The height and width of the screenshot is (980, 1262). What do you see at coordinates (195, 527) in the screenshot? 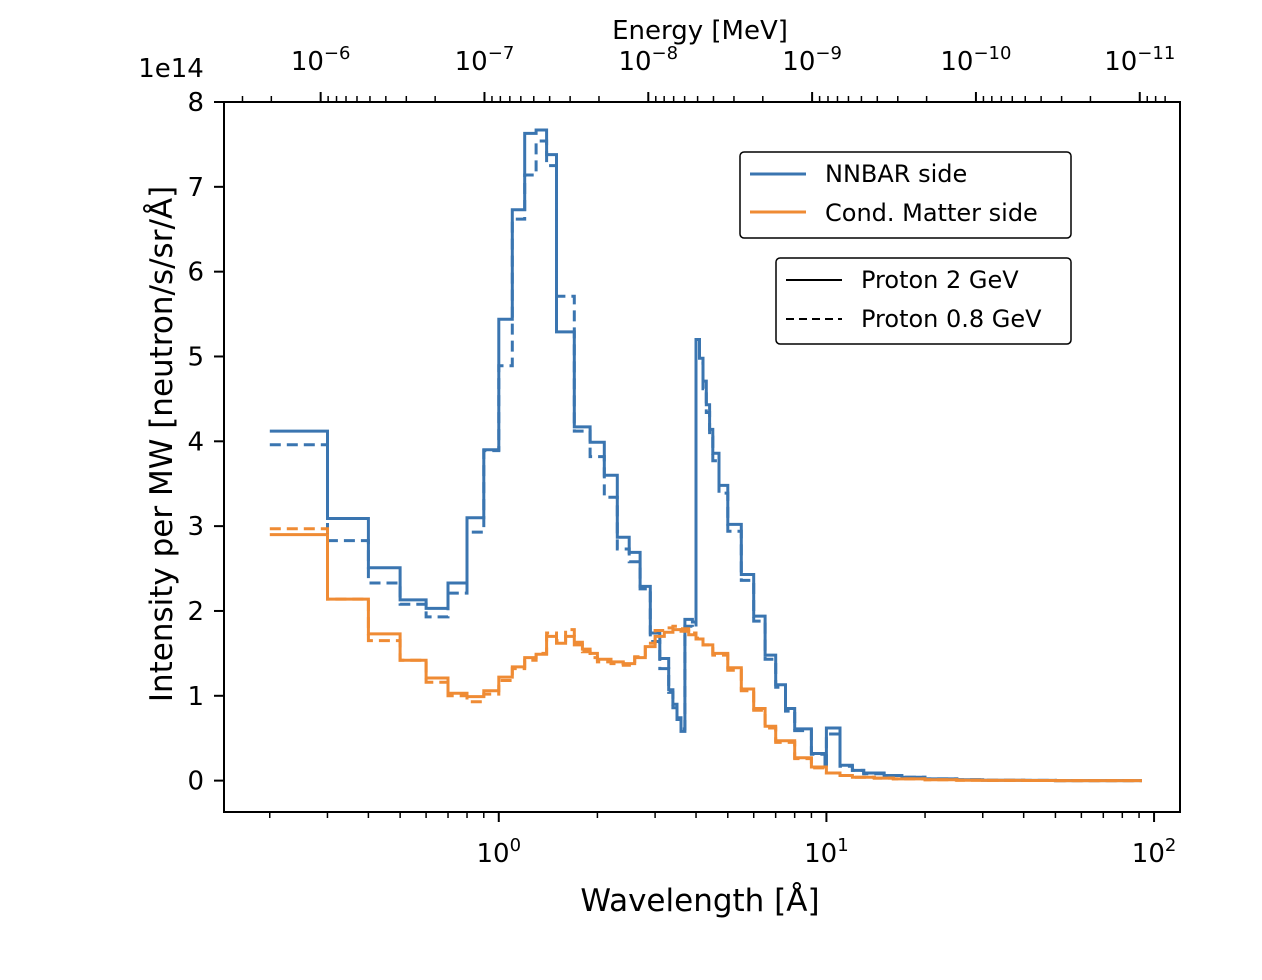
I see `y-tick-label-3: 3` at bounding box center [195, 527].